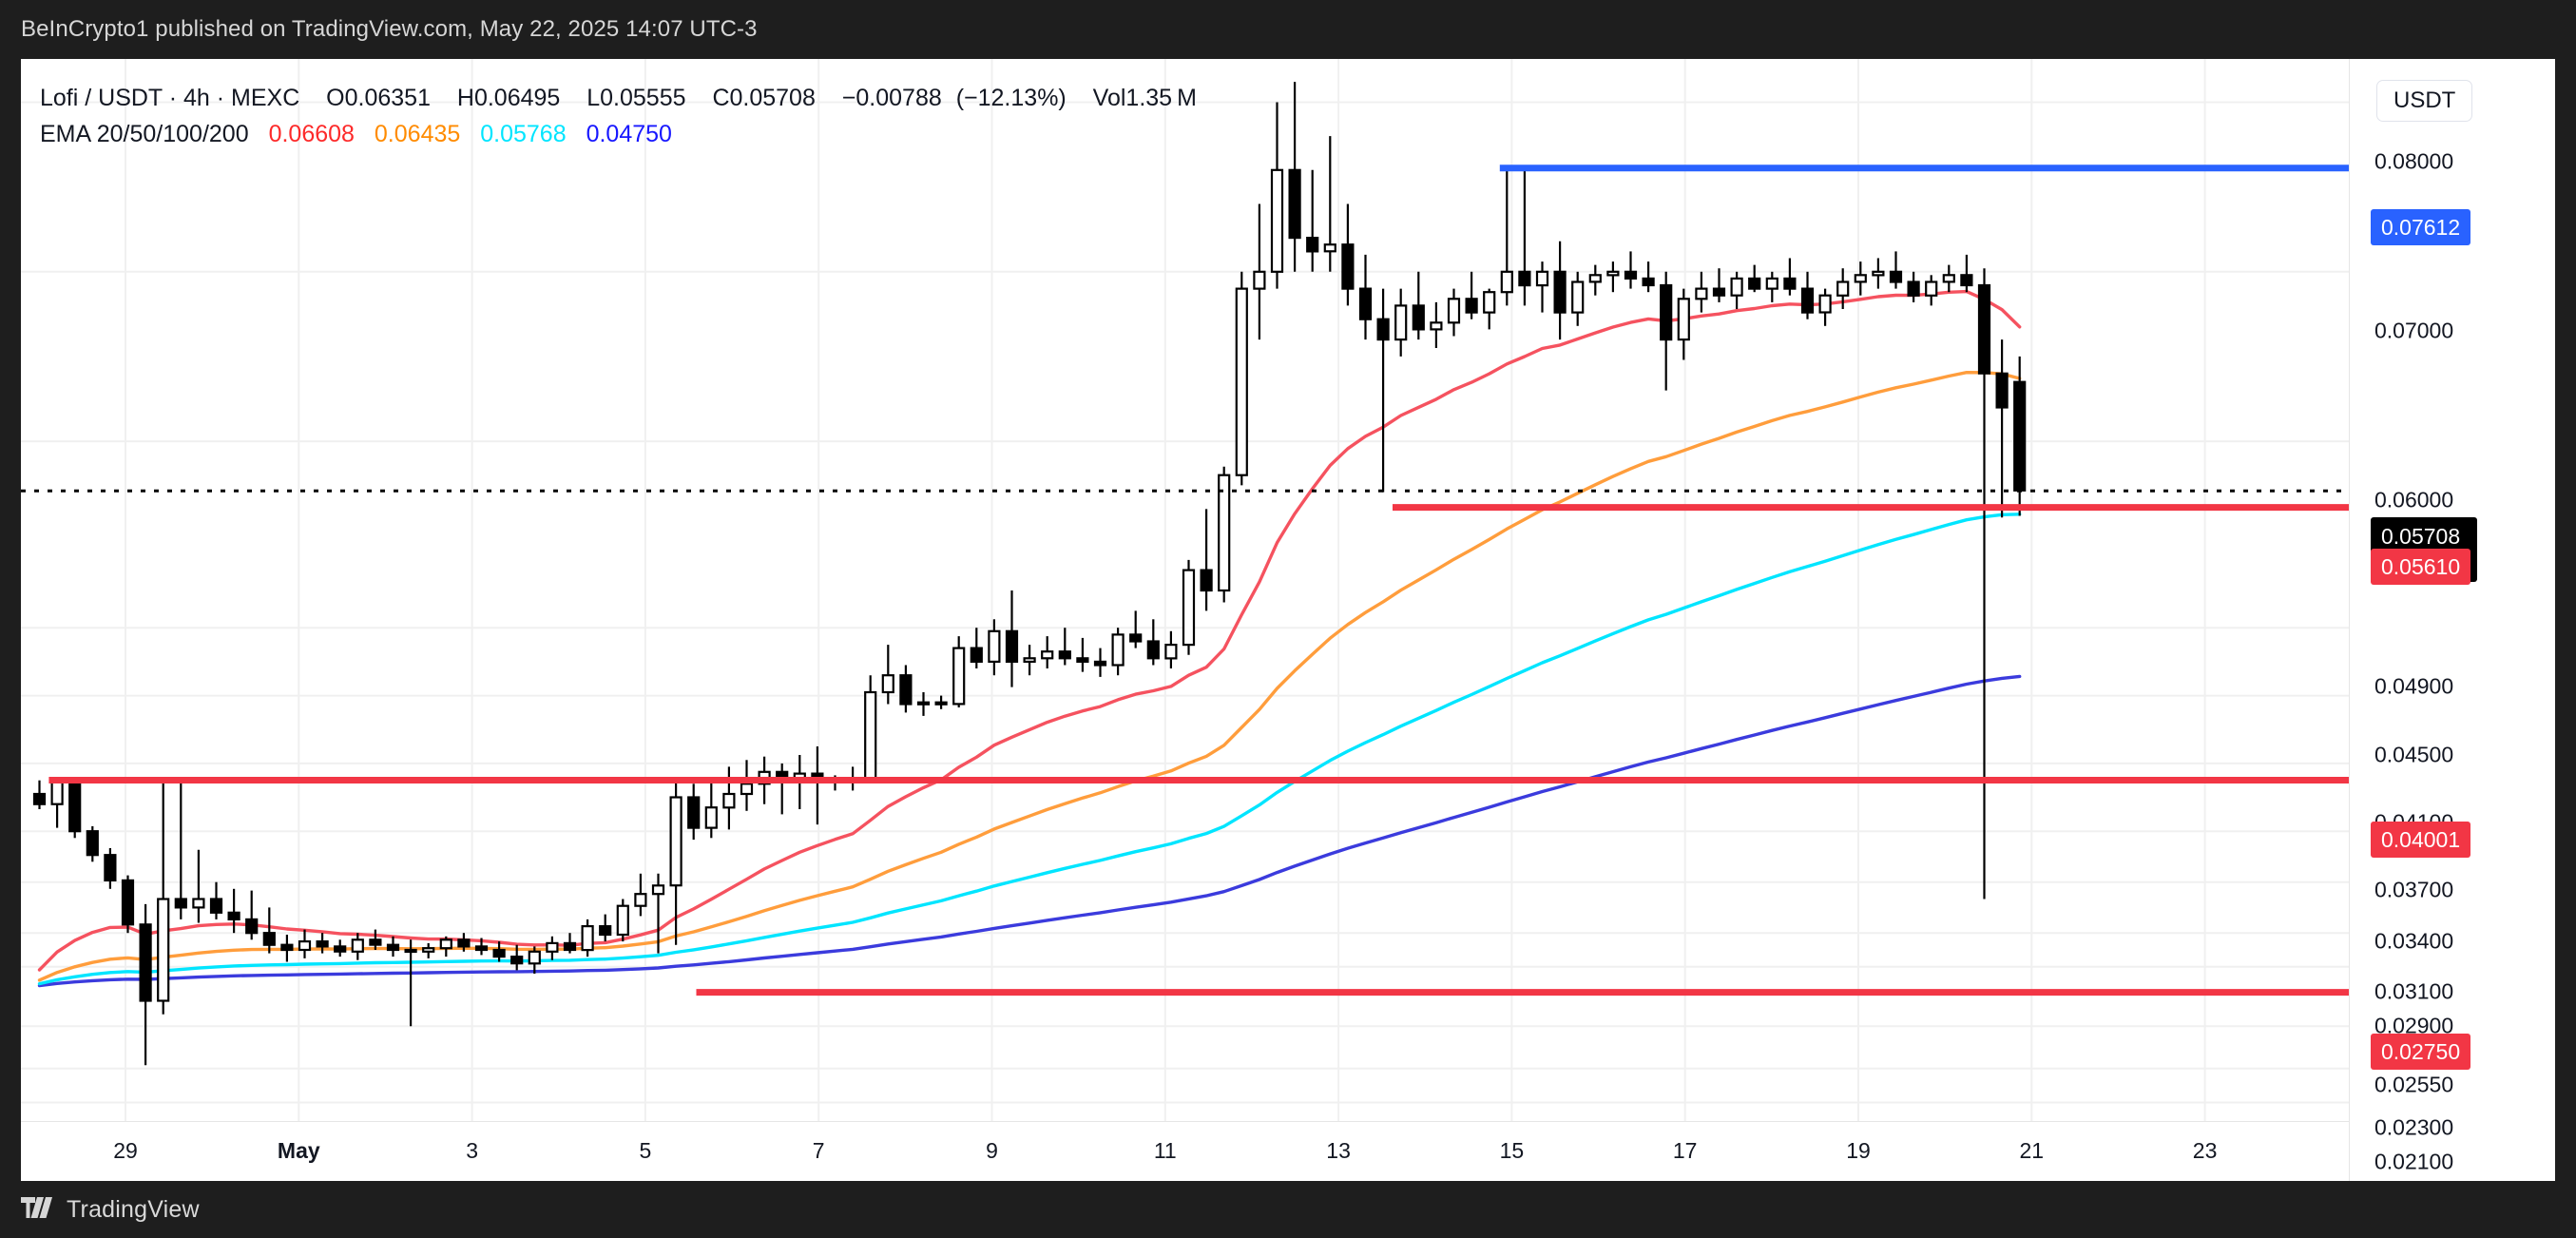  Describe the element at coordinates (2414, 686) in the screenshot. I see `price-tick: 0.04900` at that location.